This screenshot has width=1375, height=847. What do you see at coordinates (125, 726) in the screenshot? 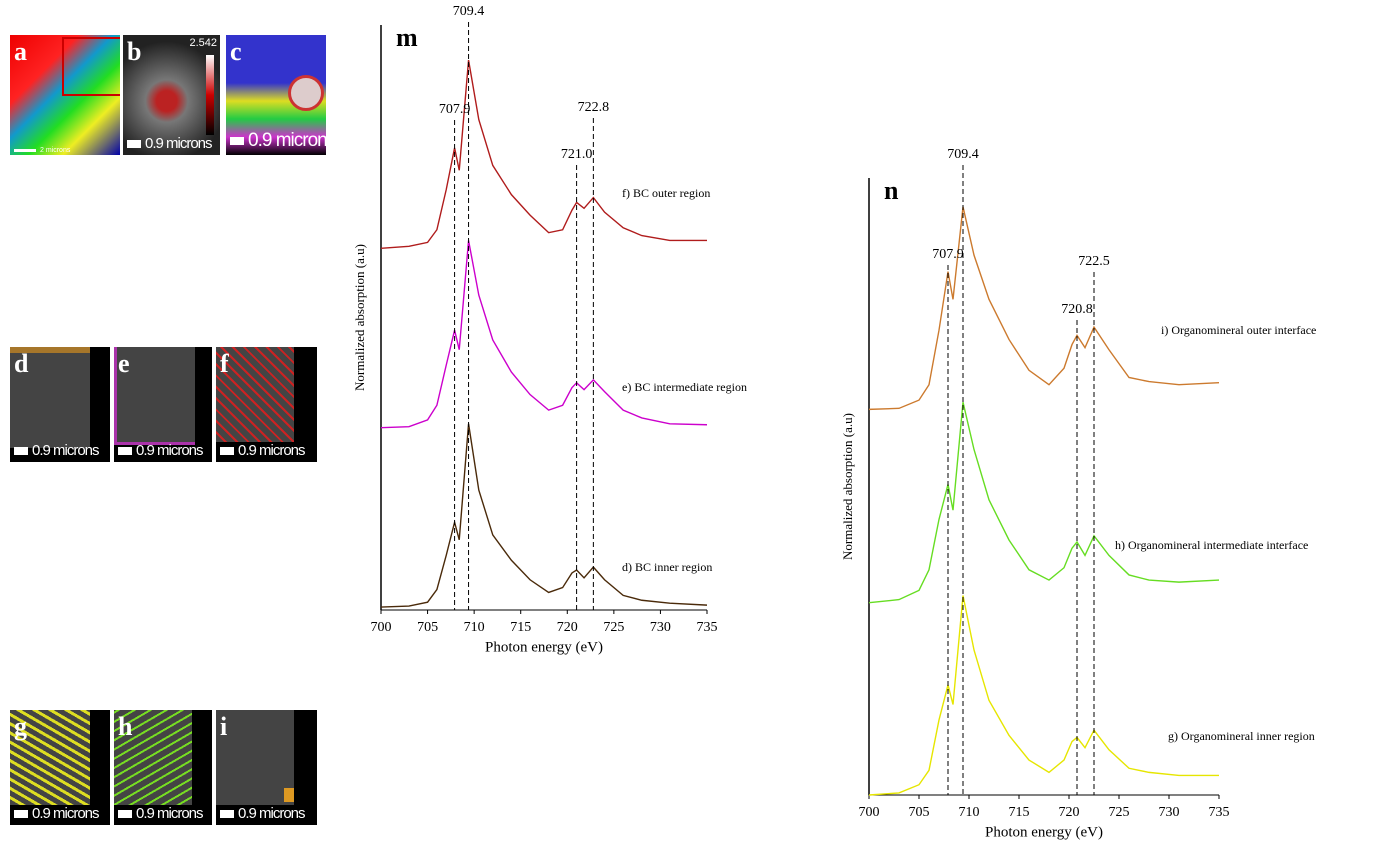
I see `panel-letter: h` at bounding box center [125, 726].